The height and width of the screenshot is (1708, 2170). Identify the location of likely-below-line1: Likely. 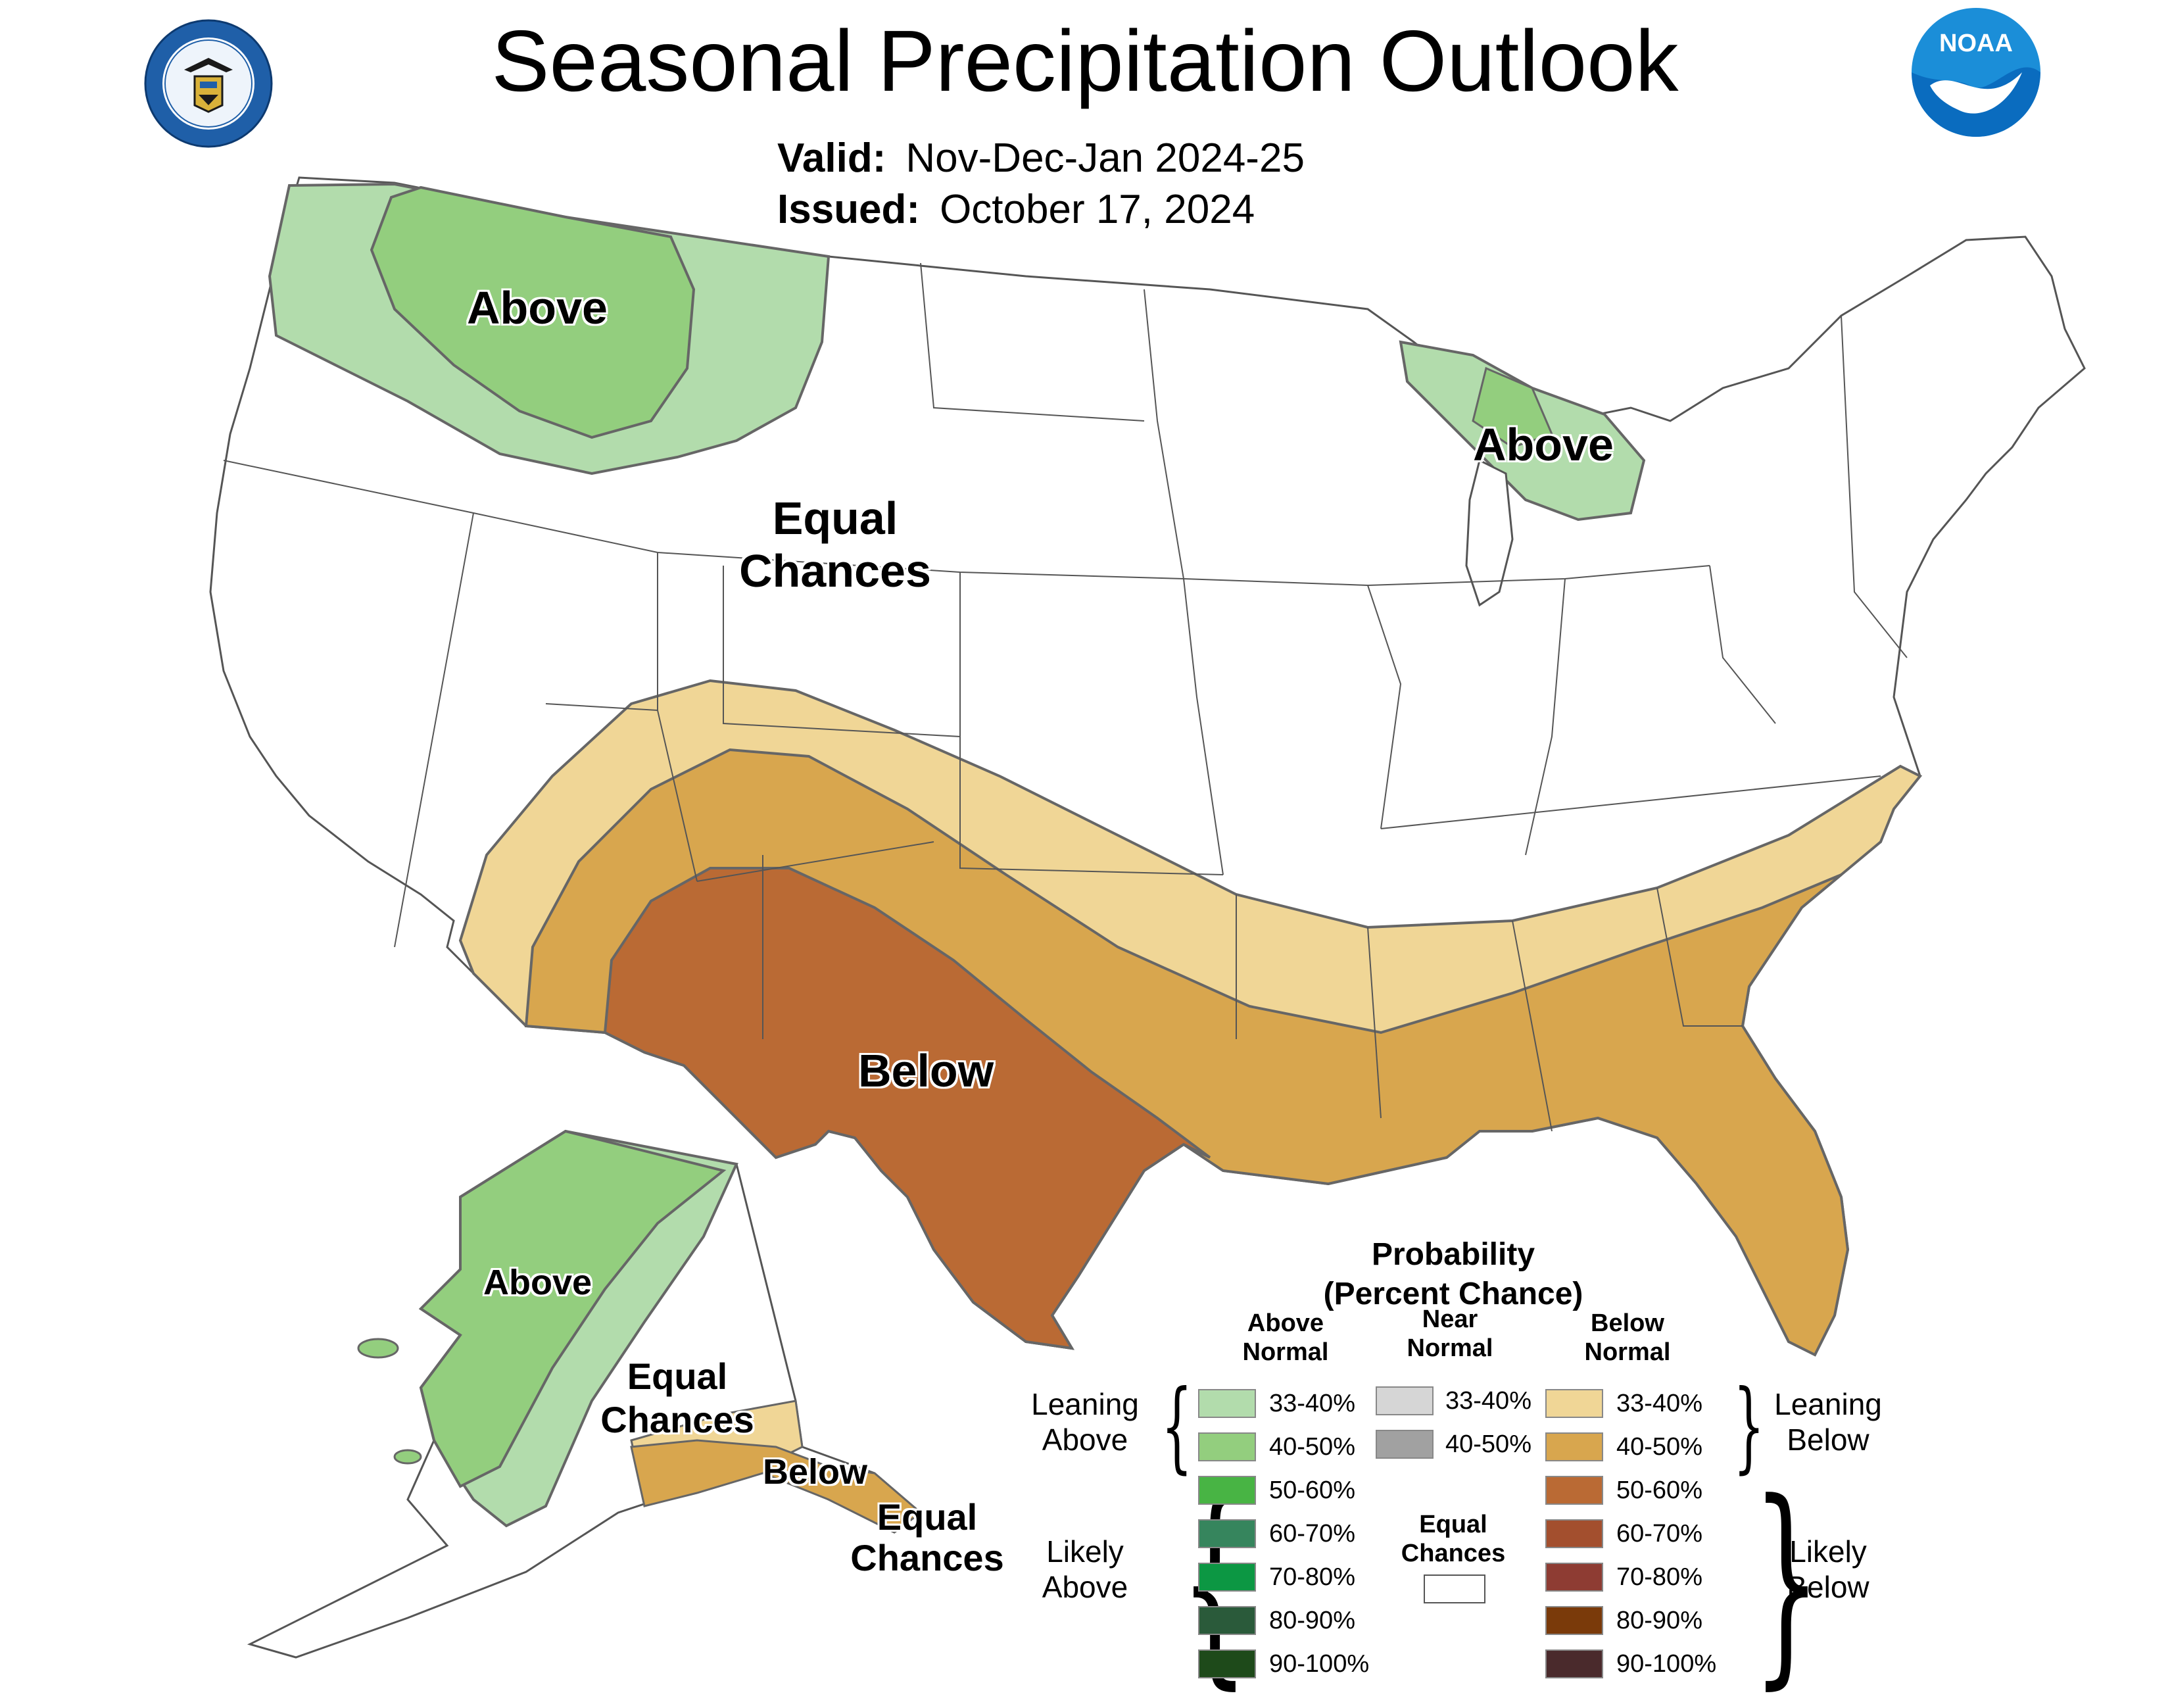
(1828, 1551).